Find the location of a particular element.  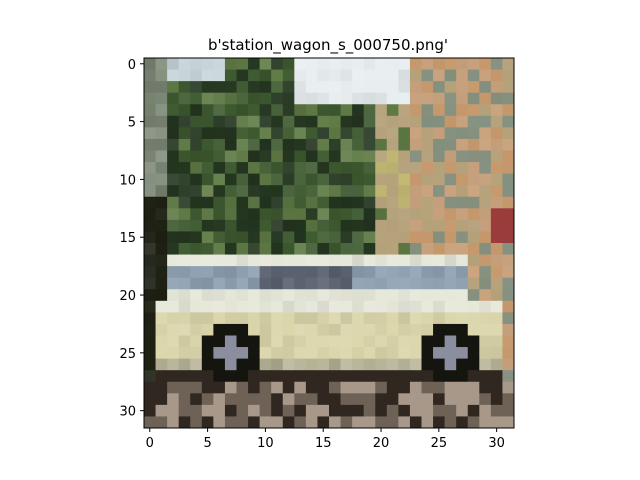

y-tick-label: 25 is located at coordinates (127, 354).